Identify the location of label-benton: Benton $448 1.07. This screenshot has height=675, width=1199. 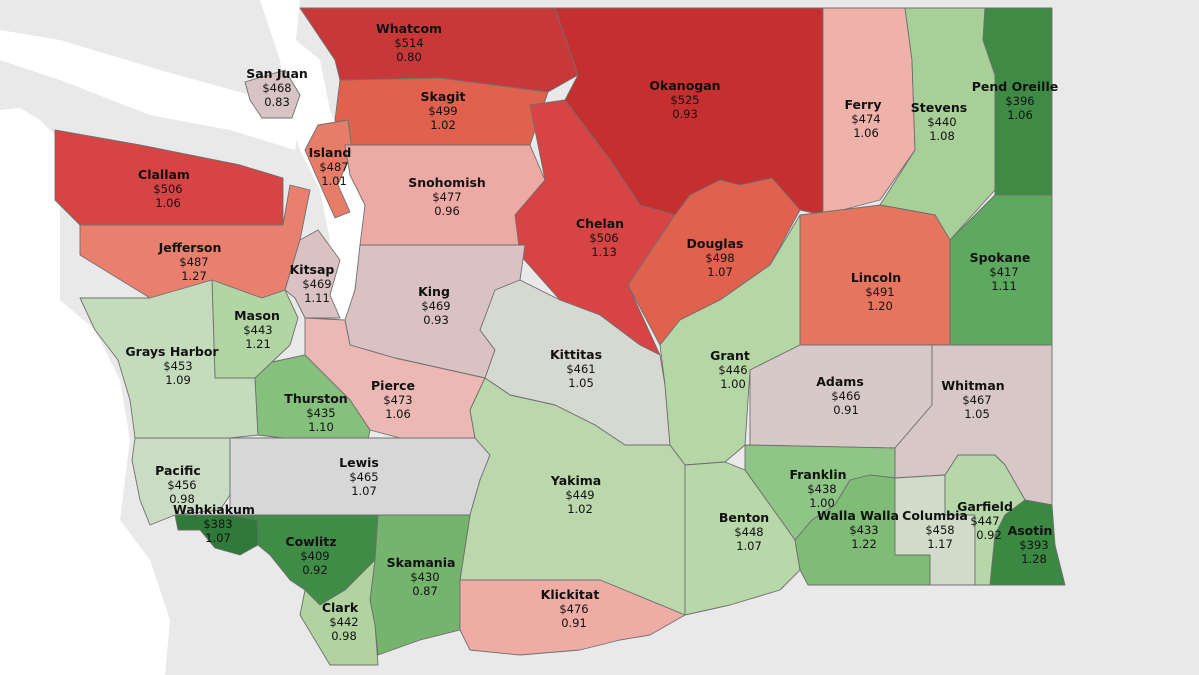
(744, 531).